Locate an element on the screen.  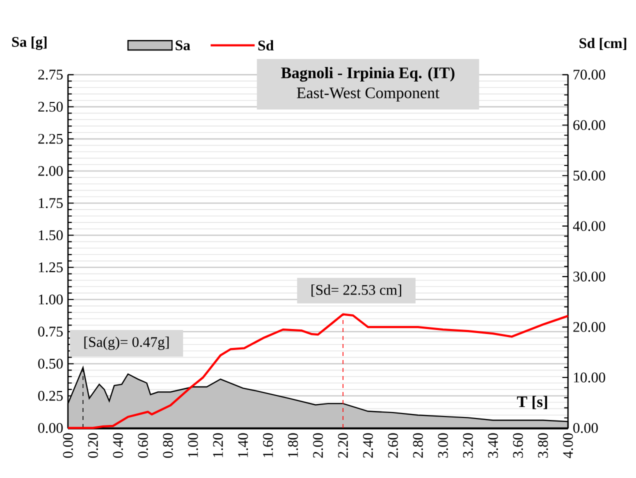
x-tick-label: 0.40 is located at coordinates (118, 445).